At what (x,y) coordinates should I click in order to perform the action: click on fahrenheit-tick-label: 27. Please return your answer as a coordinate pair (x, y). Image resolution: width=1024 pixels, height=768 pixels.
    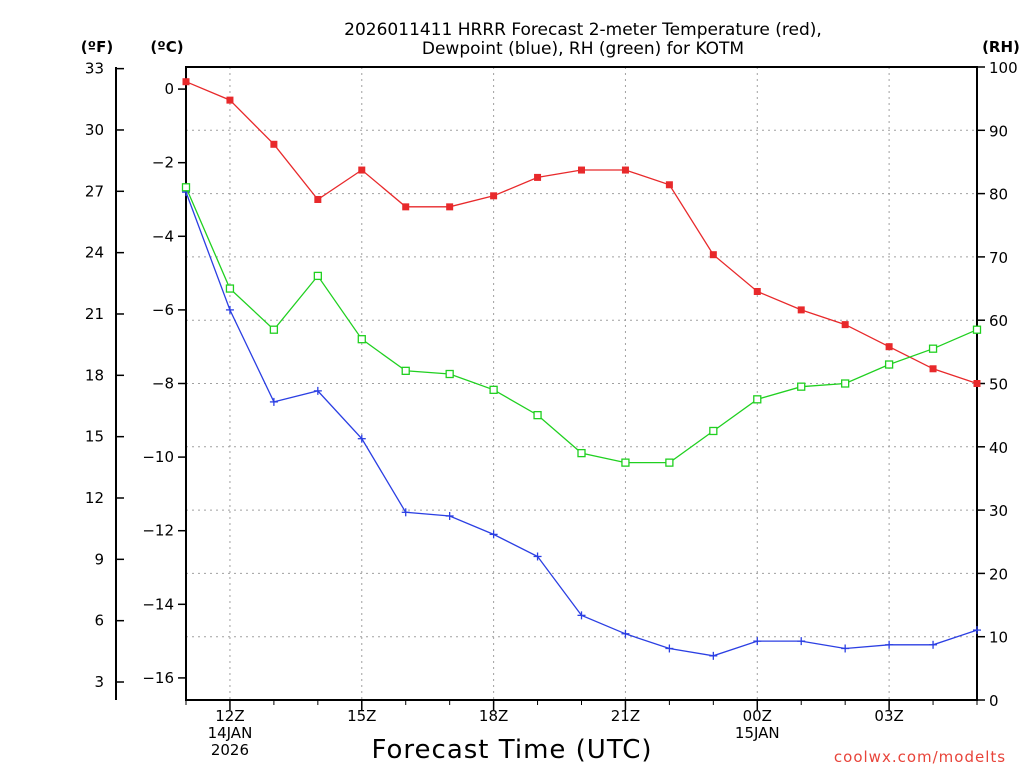
    Looking at the image, I should click on (94, 191).